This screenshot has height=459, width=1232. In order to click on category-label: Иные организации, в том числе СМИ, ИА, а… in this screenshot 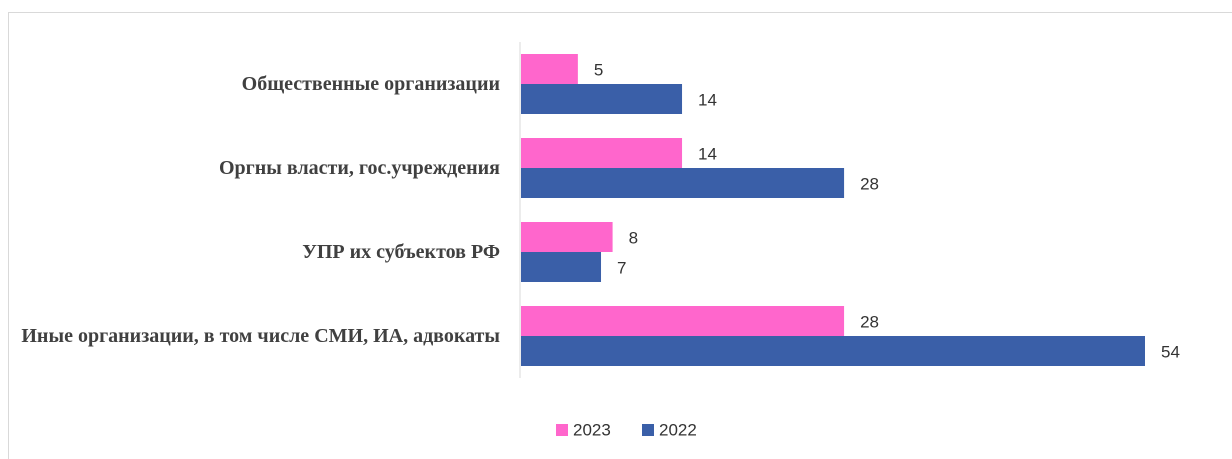, I will do `click(260, 336)`.